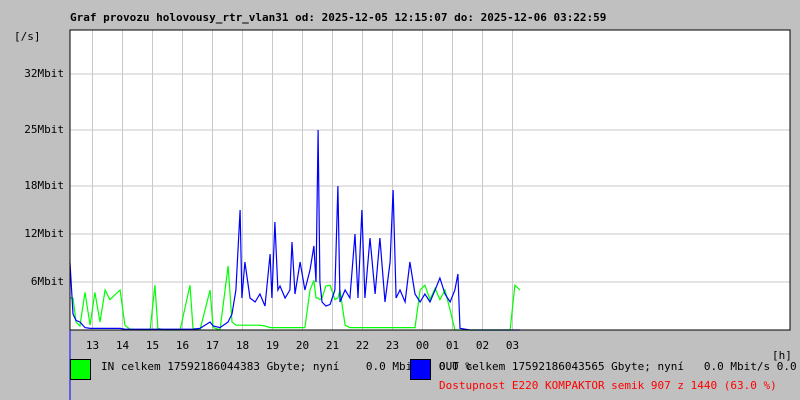 The height and width of the screenshot is (400, 800). I want to click on y-tick-label: 32Mbit, so click(44, 73).